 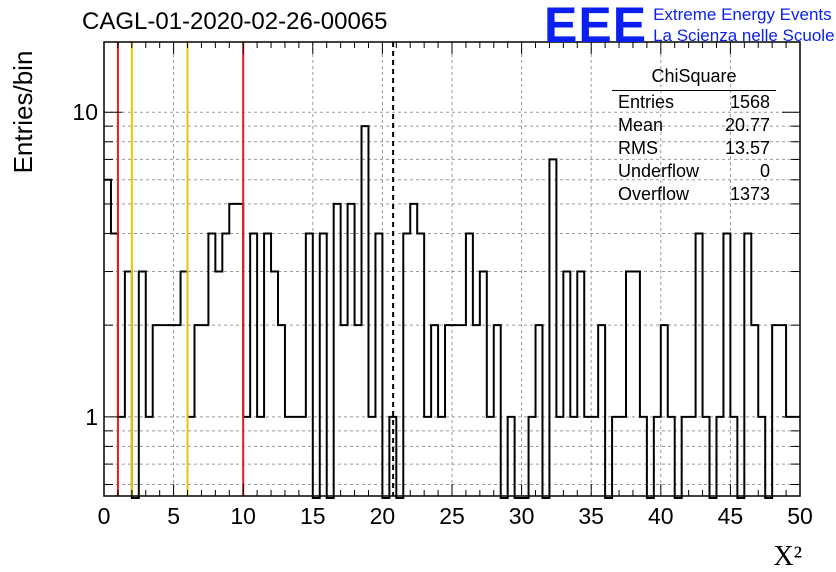 I want to click on x-tick-label: 20, so click(x=383, y=516).